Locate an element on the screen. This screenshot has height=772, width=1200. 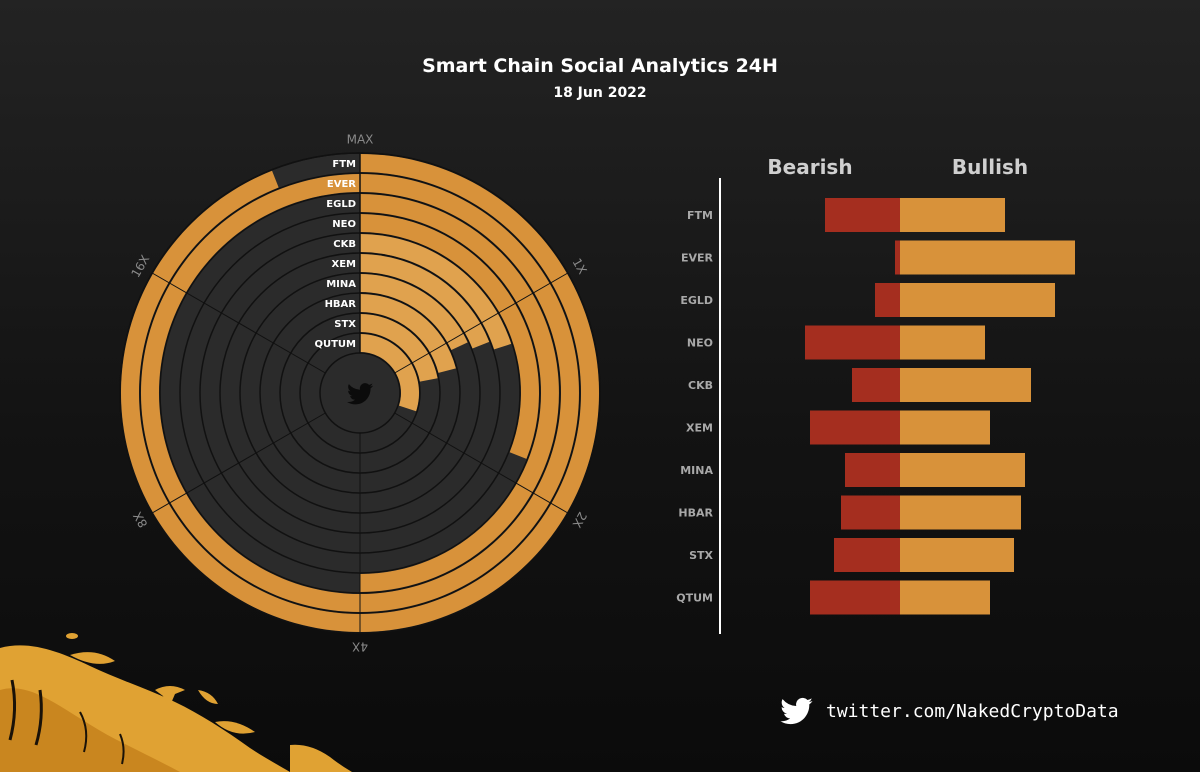
legend-bullish: Bullish is located at coordinates (990, 167).